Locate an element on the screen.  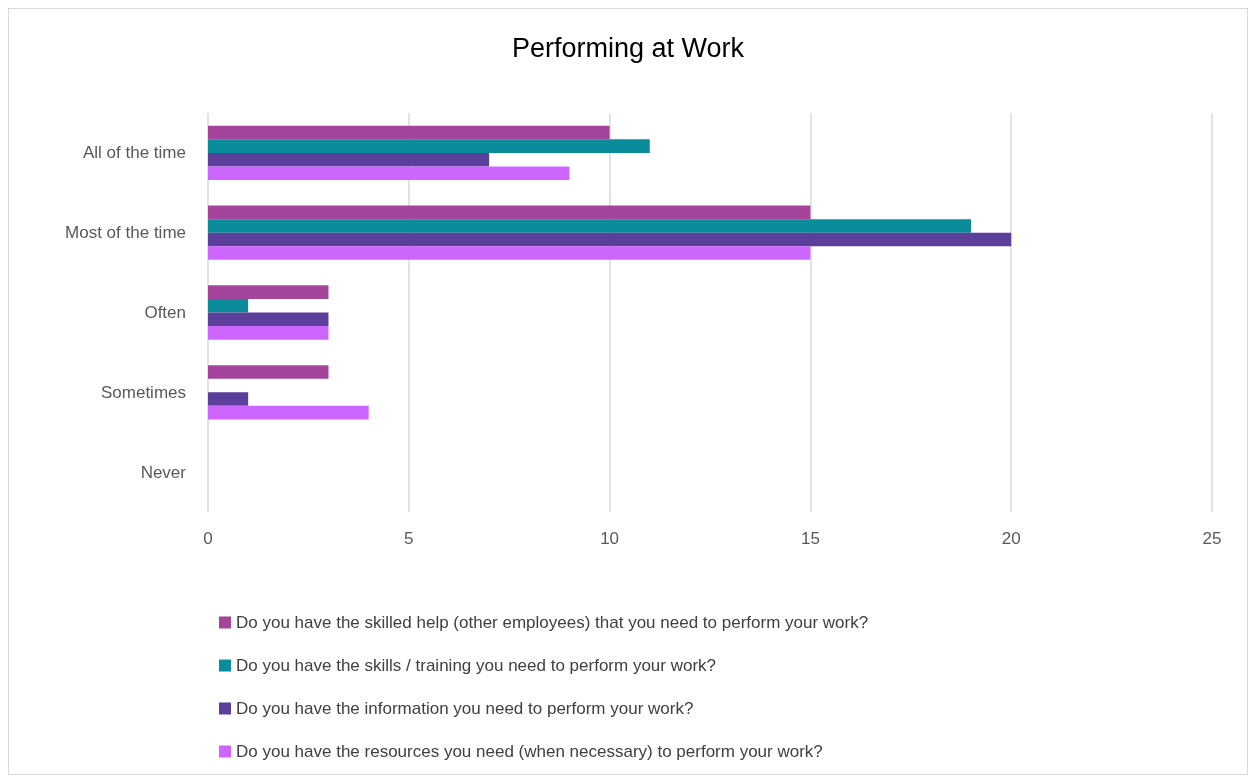
chart-title: Performing at Work is located at coordinates (628, 47).